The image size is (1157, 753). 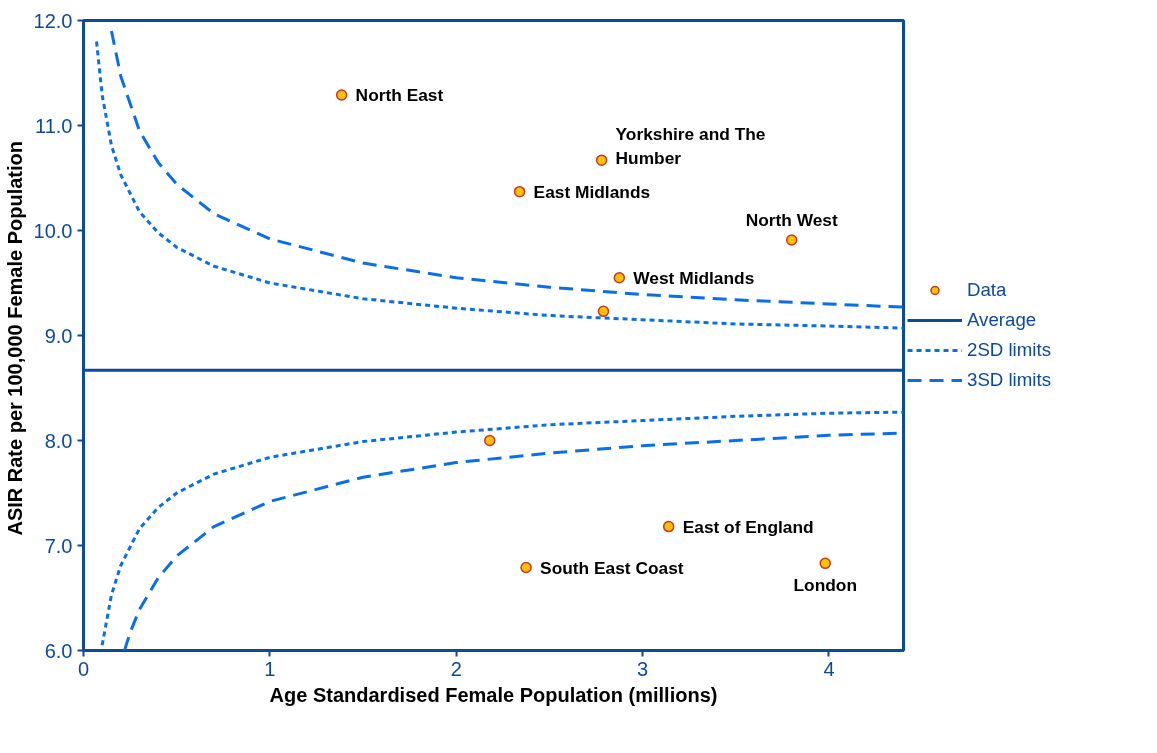 What do you see at coordinates (83, 668) in the screenshot?
I see `x-tick-label: 0` at bounding box center [83, 668].